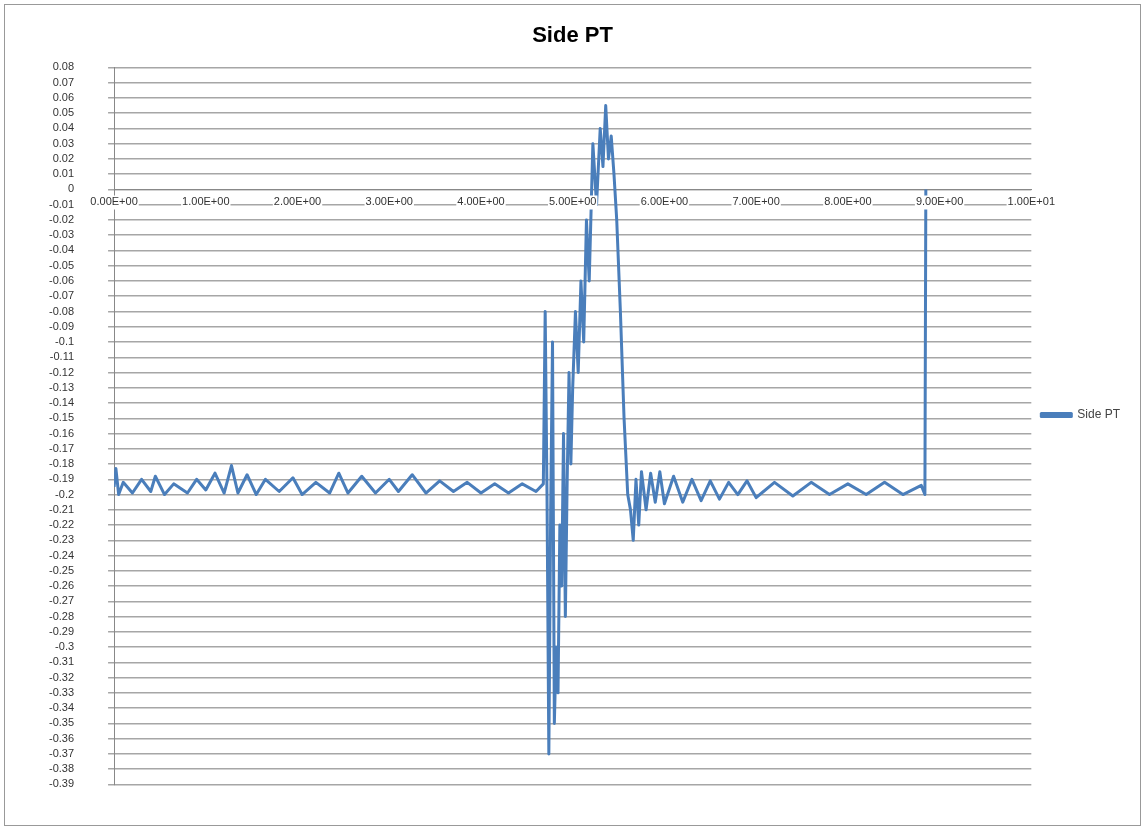 The width and height of the screenshot is (1145, 830). What do you see at coordinates (756, 201) in the screenshot?
I see `x-tick-label: 7.00E+00` at bounding box center [756, 201].